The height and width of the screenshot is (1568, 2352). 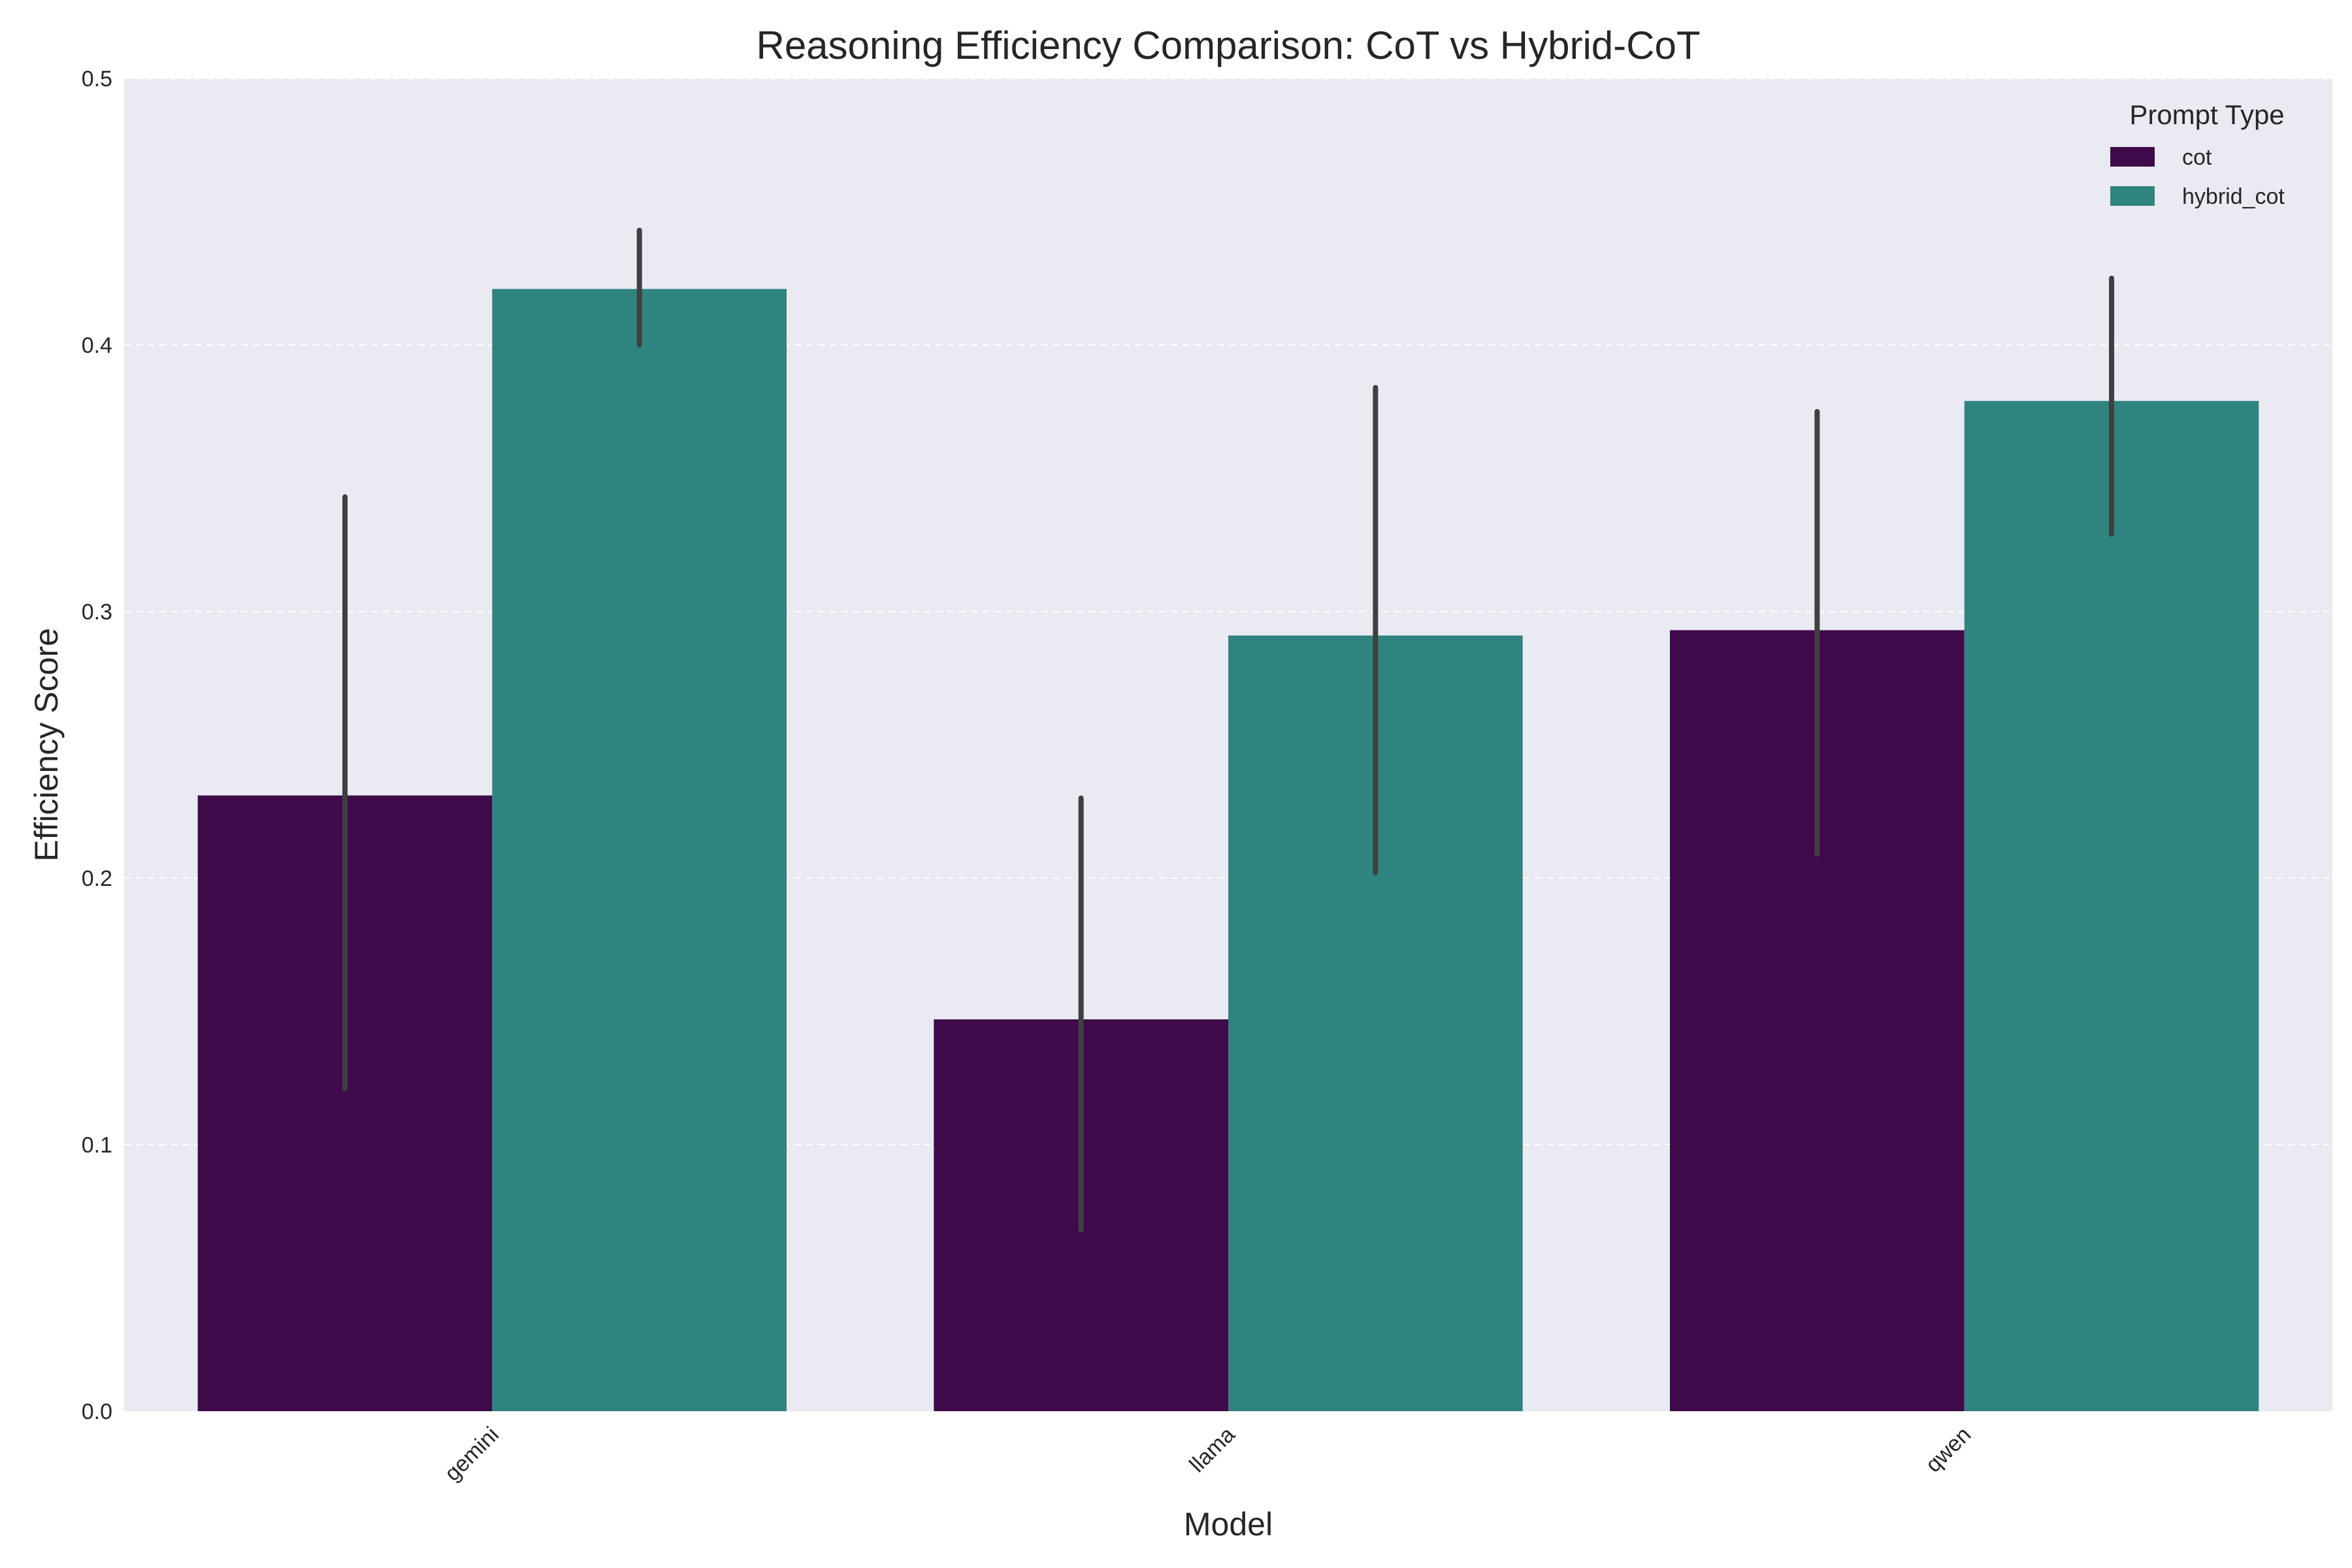 What do you see at coordinates (97, 1145) in the screenshot?
I see `y-tick-label: 0.1` at bounding box center [97, 1145].